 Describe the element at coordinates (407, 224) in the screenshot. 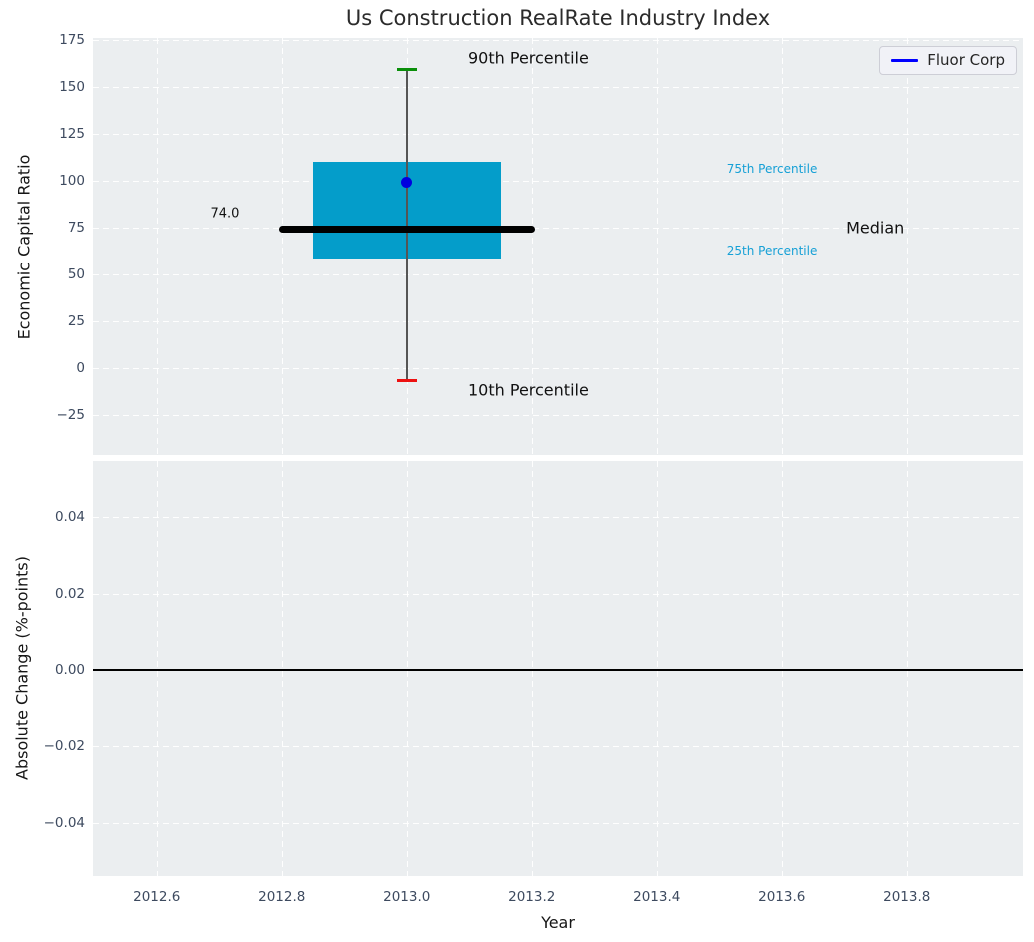

I see `whisker-line` at that location.